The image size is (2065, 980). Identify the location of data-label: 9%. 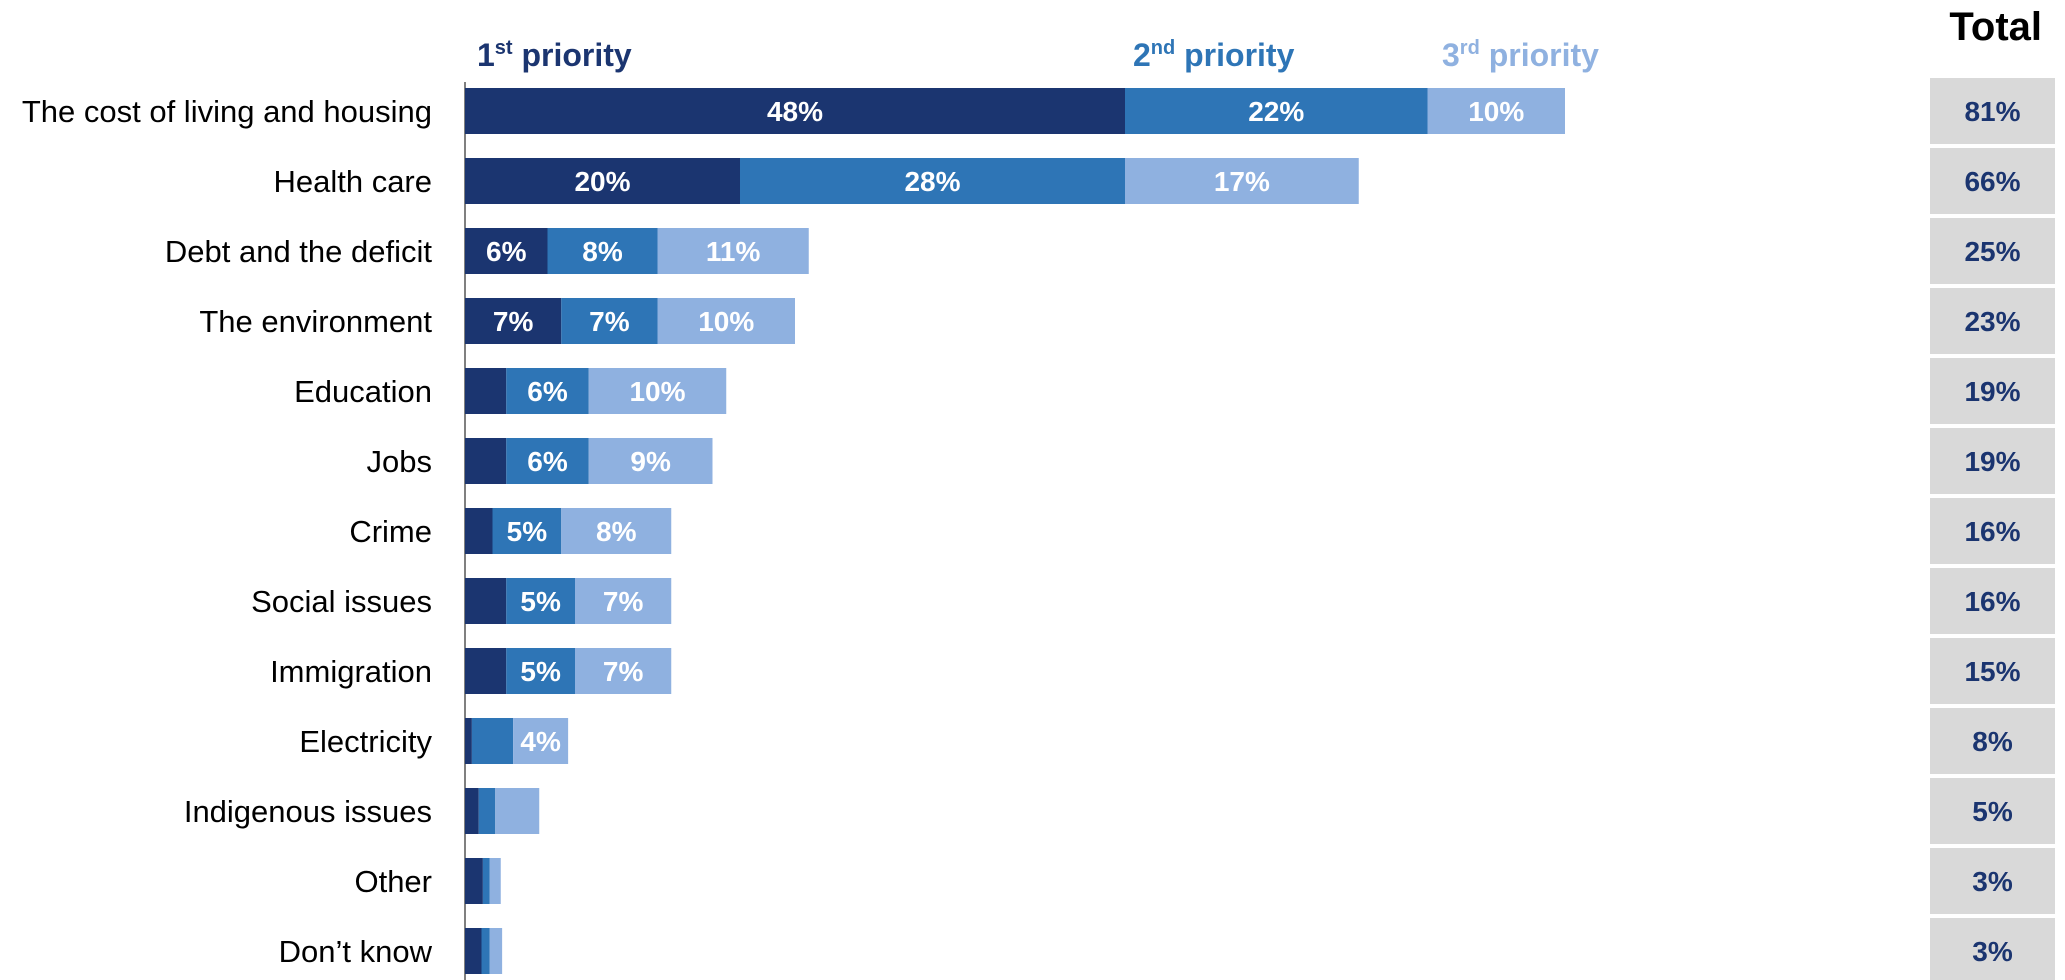
(650, 461).